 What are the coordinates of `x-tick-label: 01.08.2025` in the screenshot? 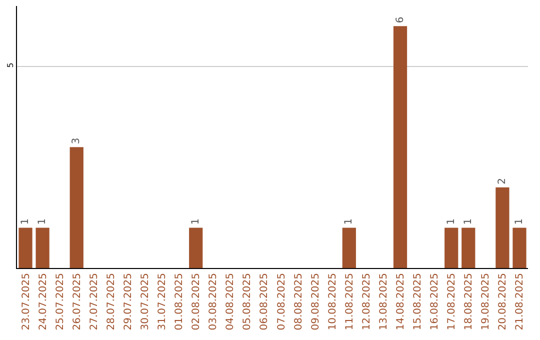 It's located at (180, 301).